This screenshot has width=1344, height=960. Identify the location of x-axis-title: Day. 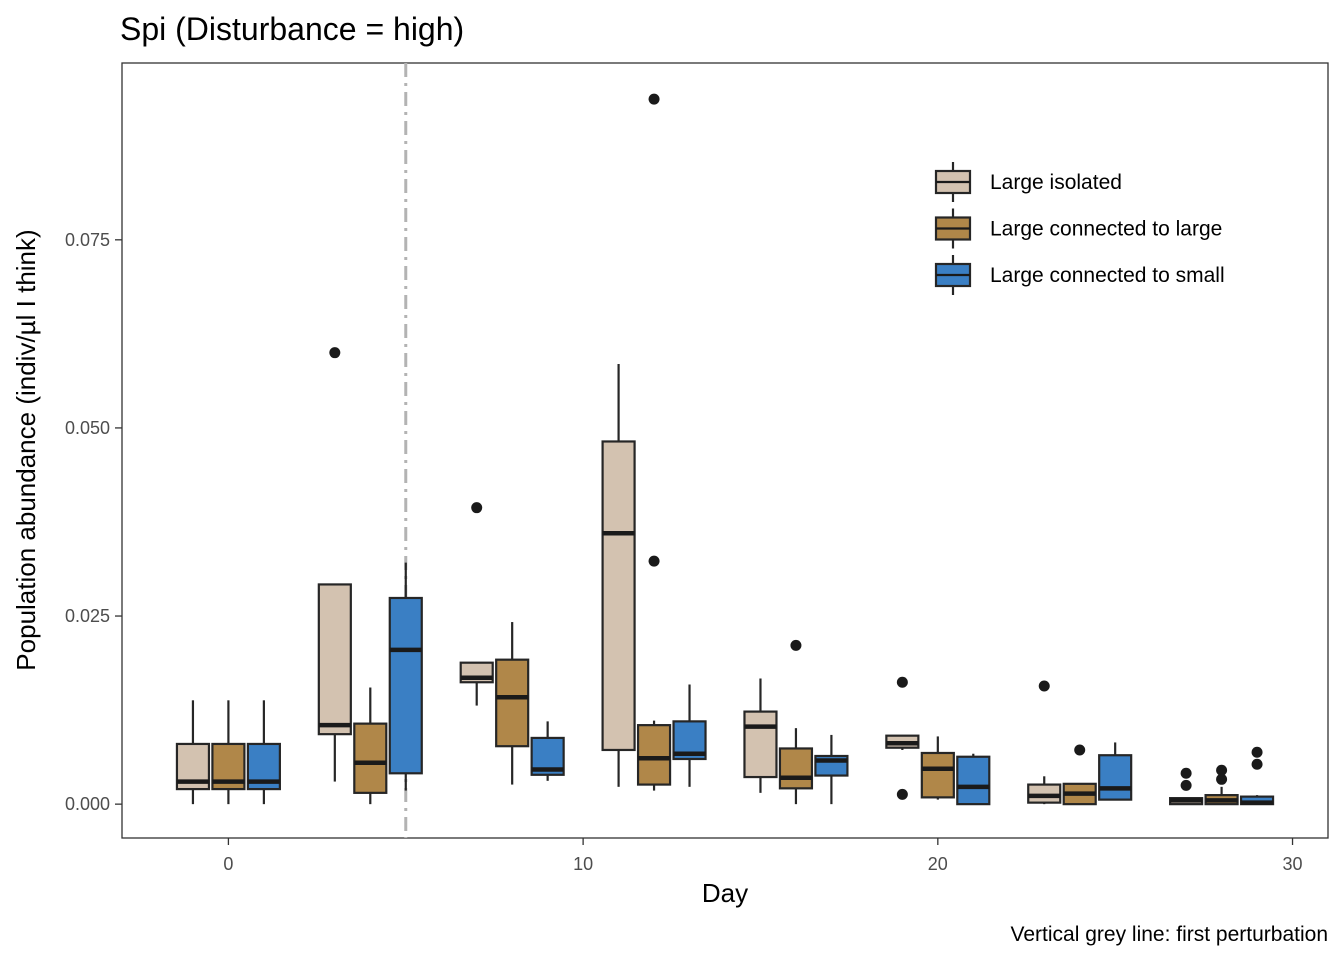
(725, 893).